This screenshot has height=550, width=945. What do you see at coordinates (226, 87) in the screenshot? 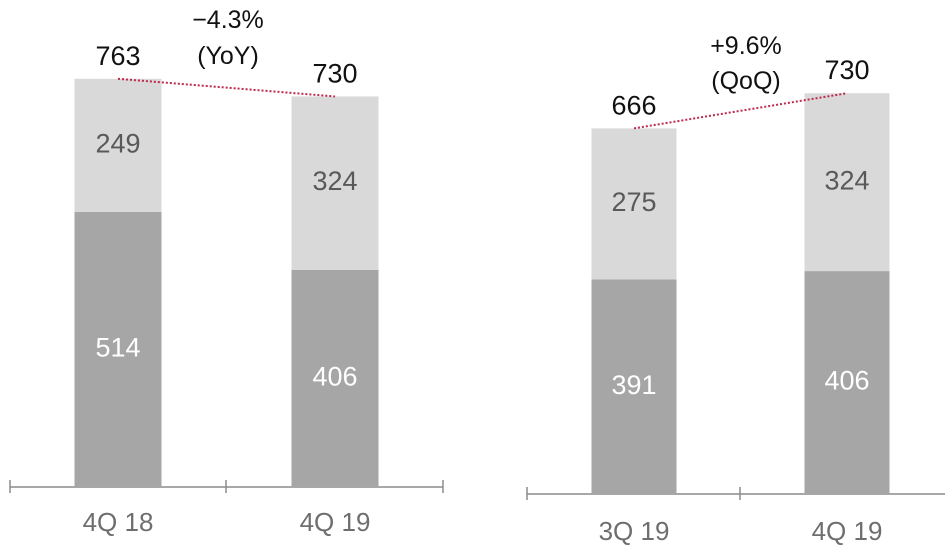
I see `trend-line` at bounding box center [226, 87].